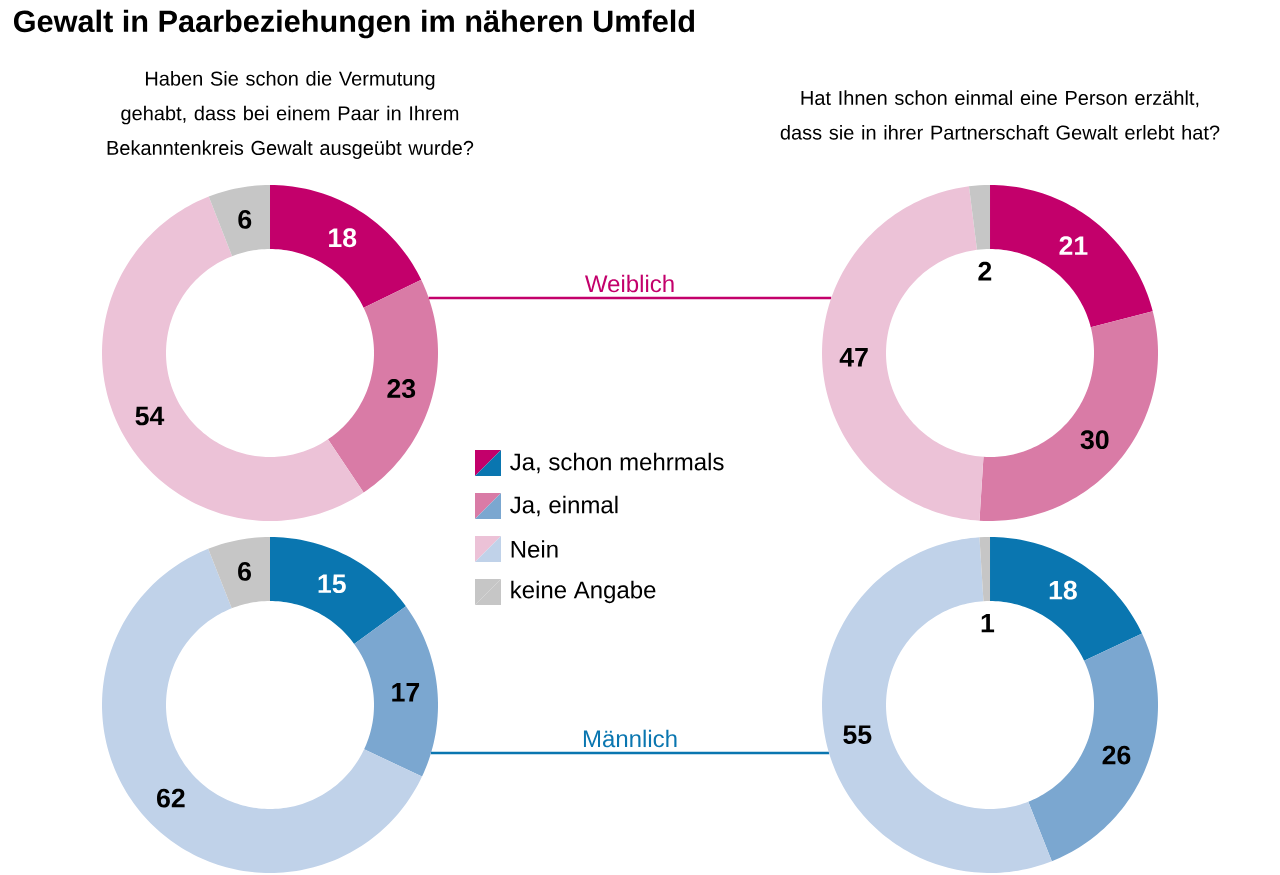  What do you see at coordinates (1073, 245) in the screenshot?
I see `data-label: 21` at bounding box center [1073, 245].